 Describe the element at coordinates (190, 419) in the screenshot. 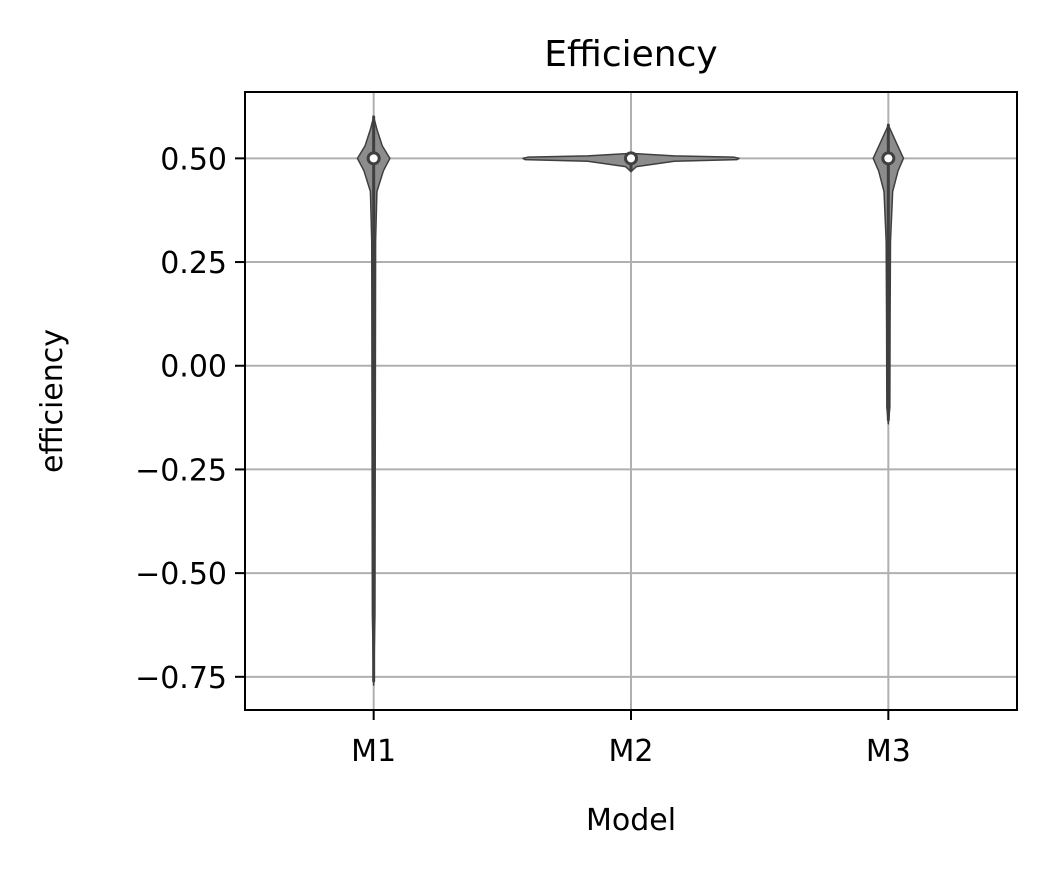

I see `y-axis: 0.50 0.25 0.00 −0.25 −0.50 −0.75` at that location.